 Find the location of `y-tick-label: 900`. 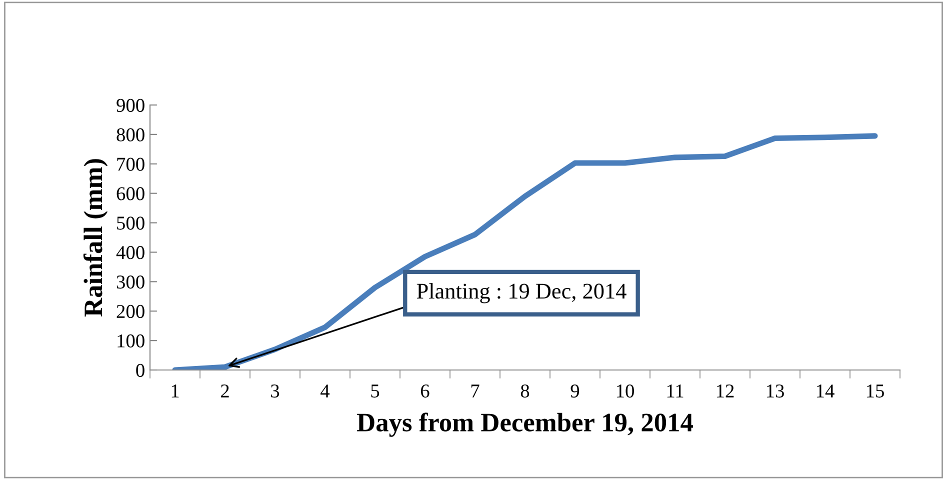

y-tick-label: 900 is located at coordinates (130, 105).